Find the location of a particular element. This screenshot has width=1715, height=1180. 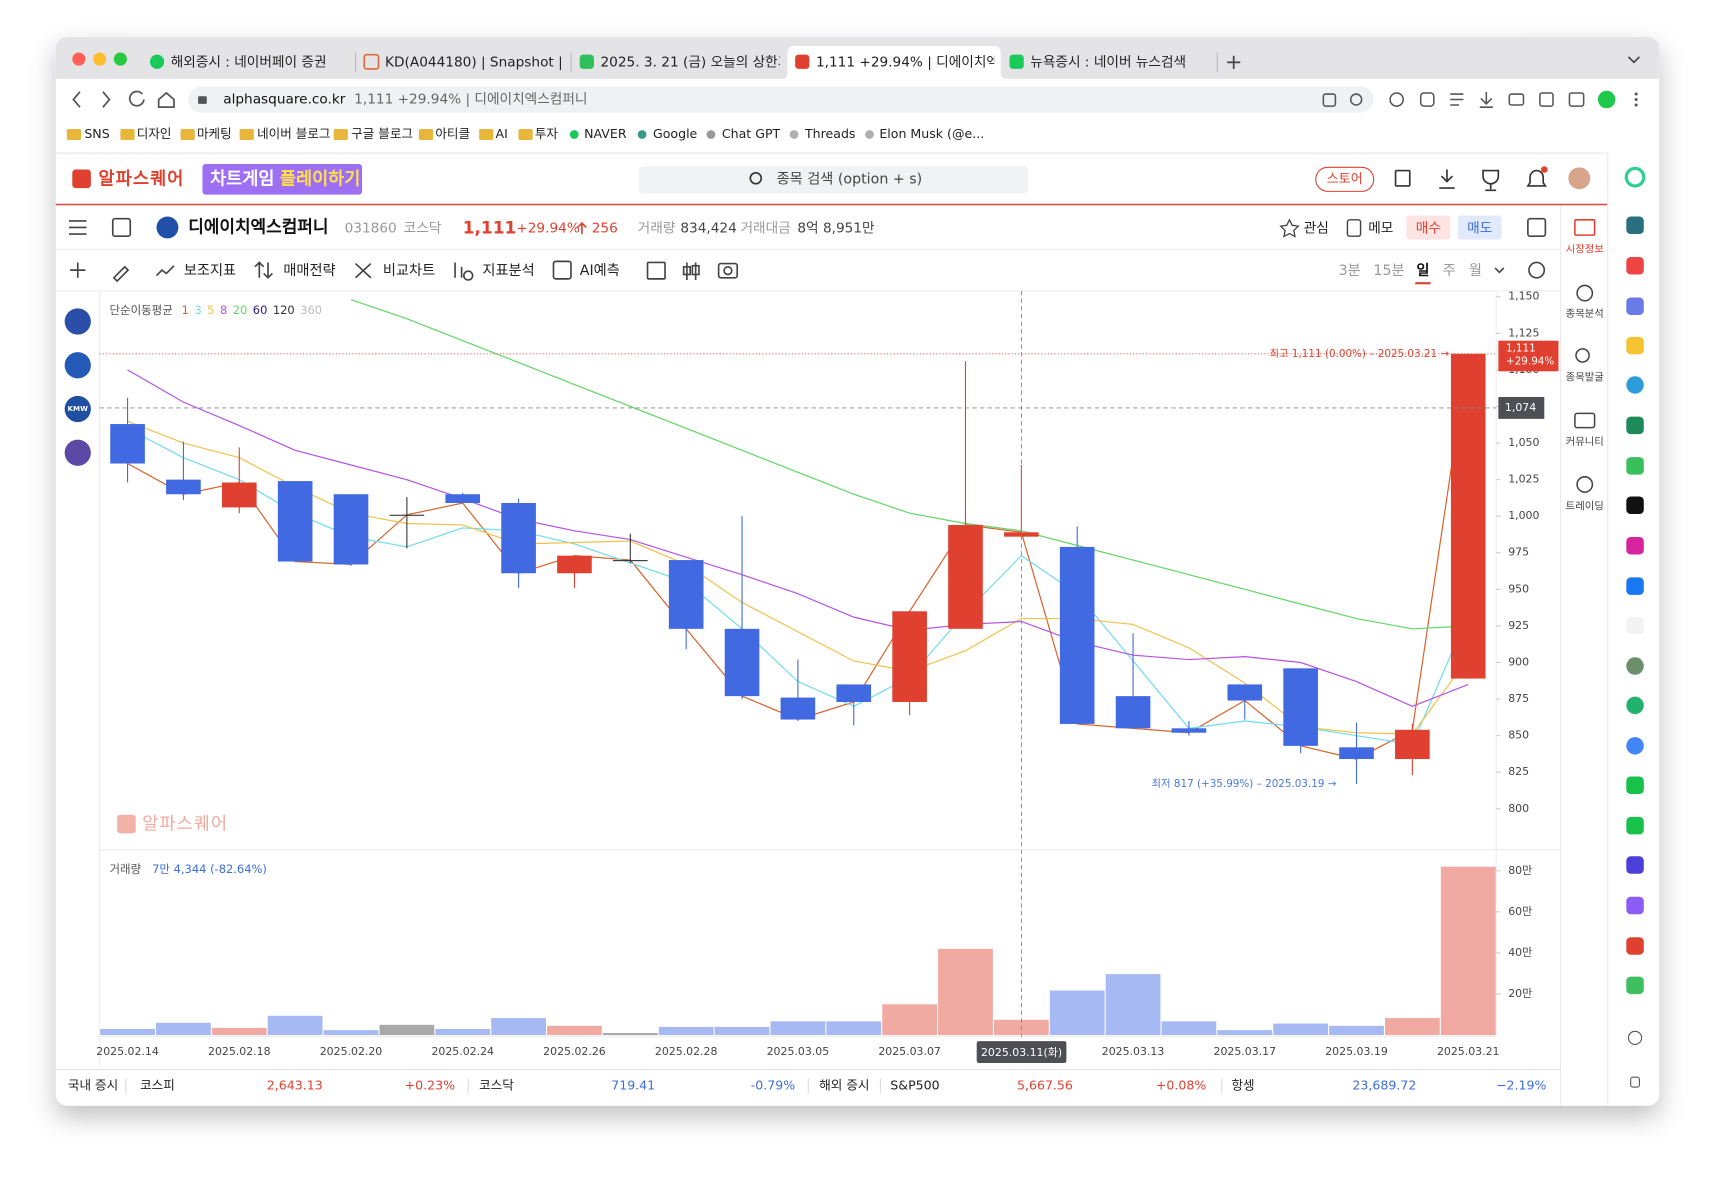

toolbar-icons is located at coordinates (1453, 99).